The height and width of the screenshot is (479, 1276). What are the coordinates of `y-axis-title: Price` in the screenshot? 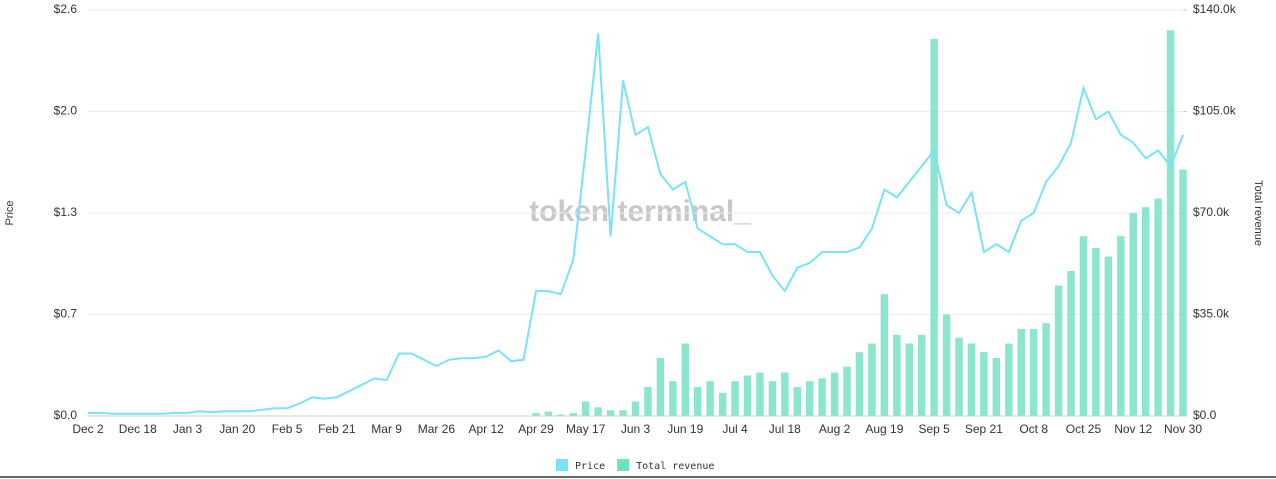 It's located at (10, 212).